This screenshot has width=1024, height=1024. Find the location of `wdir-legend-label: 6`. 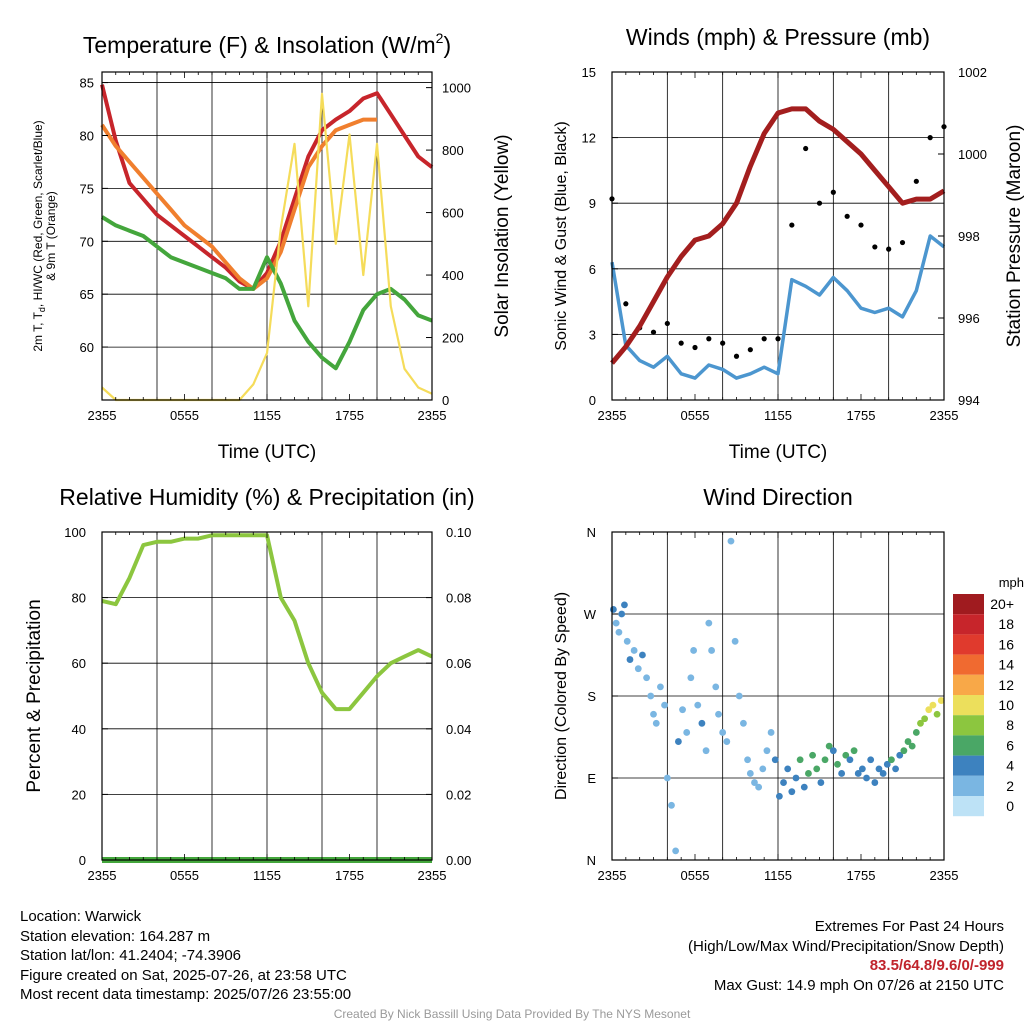

wdir-legend-label: 6 is located at coordinates (1010, 745).